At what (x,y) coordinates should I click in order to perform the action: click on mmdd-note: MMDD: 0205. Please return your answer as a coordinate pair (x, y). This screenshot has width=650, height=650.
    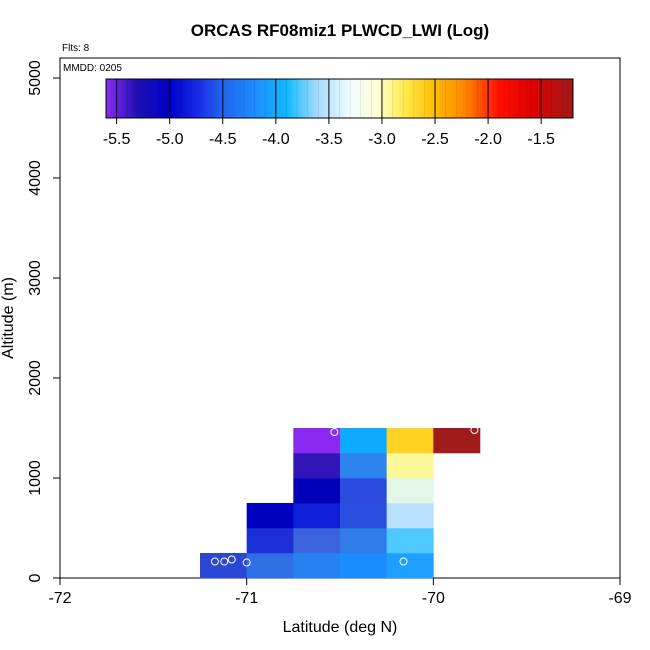
    Looking at the image, I should click on (92, 68).